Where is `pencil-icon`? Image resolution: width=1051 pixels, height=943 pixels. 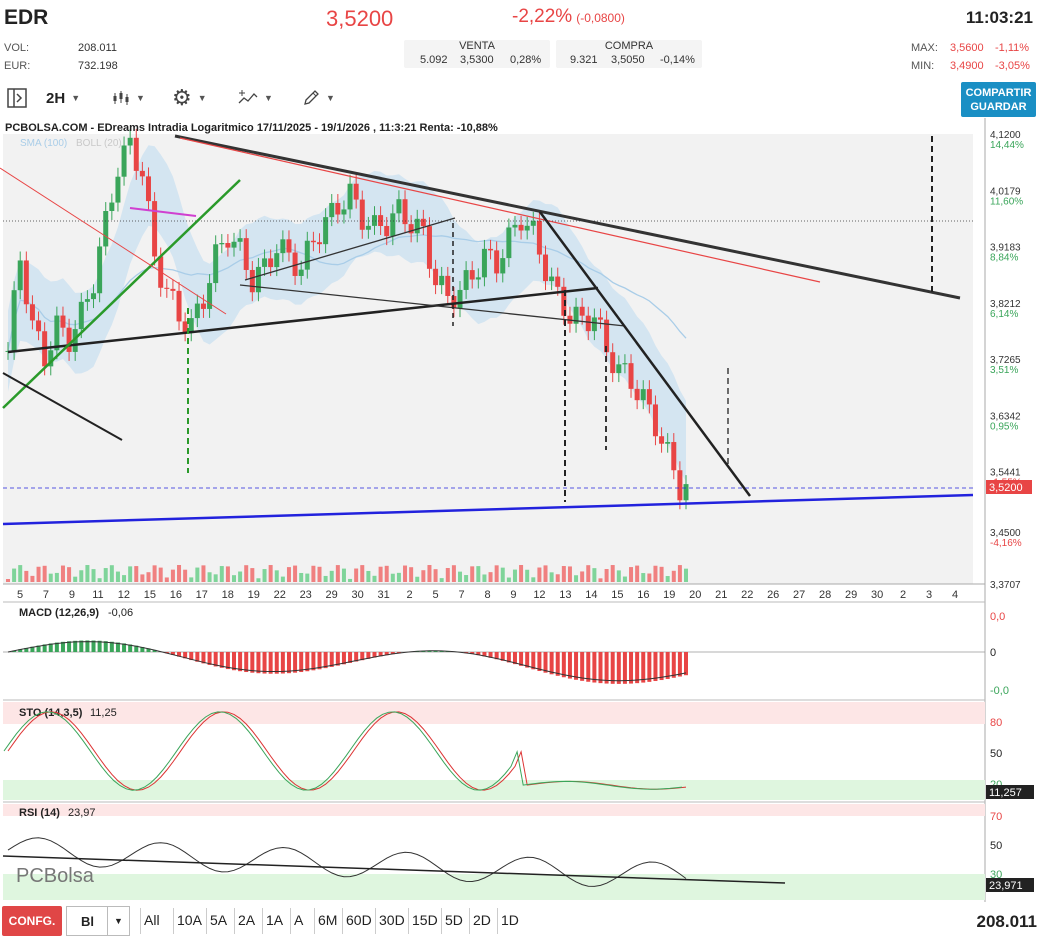 pencil-icon is located at coordinates (311, 97).